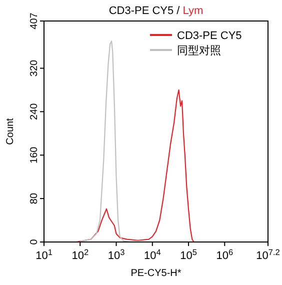 This screenshot has height=285, width=282. Describe the element at coordinates (156, 273) in the screenshot. I see `x-axis-title: PE-CY5-H*` at that location.